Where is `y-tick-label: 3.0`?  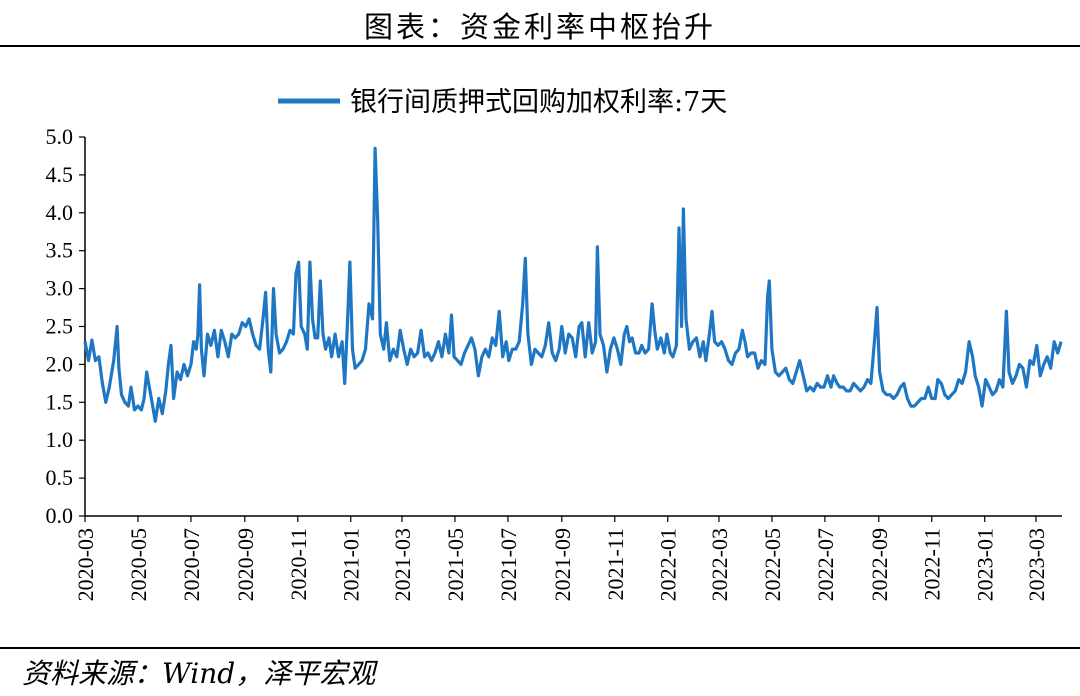
y-tick-label: 3.0 is located at coordinates (60, 288).